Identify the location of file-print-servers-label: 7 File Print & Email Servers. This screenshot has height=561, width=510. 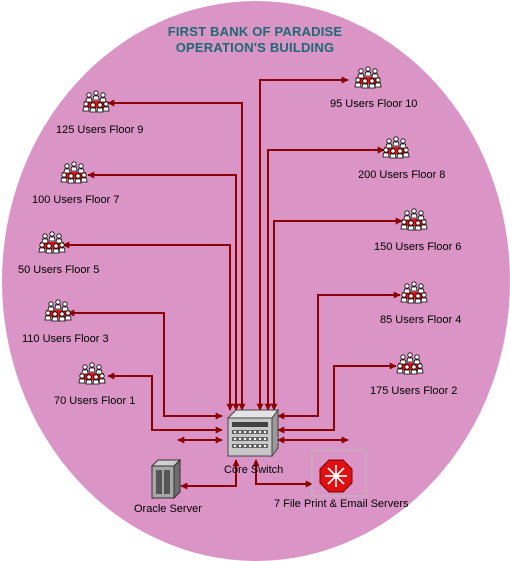
(341, 504).